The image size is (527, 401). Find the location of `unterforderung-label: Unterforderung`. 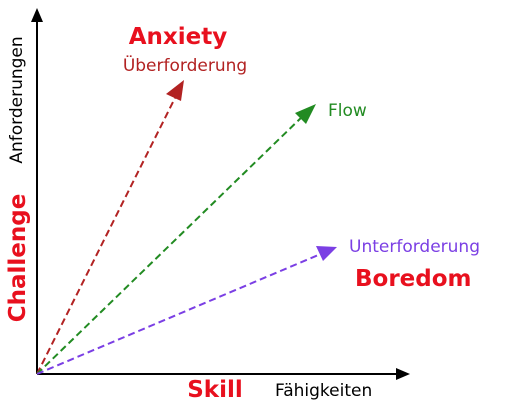

unterforderung-label: Unterforderung is located at coordinates (414, 247).